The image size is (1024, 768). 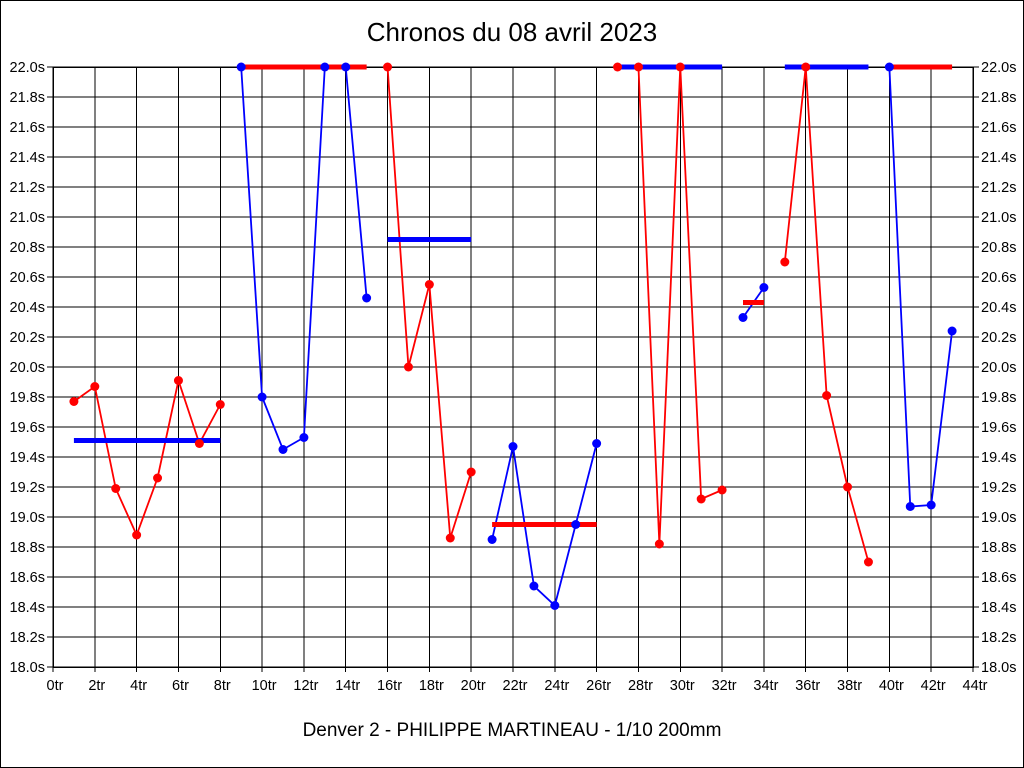 What do you see at coordinates (598, 686) in the screenshot?
I see `x-tick-label: 26tr` at bounding box center [598, 686].